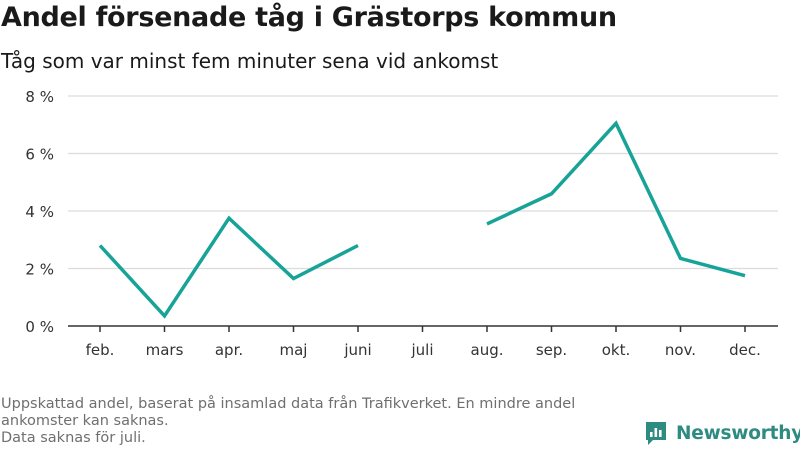 The height and width of the screenshot is (450, 800). I want to click on x-tick-label: feb., so click(100, 350).